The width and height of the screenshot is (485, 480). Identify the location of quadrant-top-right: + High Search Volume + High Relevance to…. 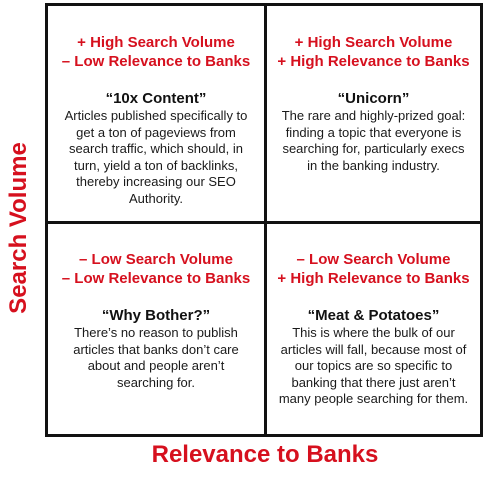
(373, 103).